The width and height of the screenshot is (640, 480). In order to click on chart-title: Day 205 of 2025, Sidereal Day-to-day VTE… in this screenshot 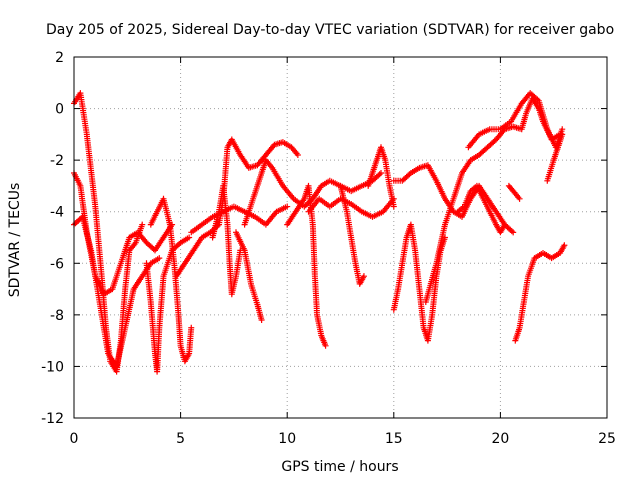, I will do `click(330, 30)`.